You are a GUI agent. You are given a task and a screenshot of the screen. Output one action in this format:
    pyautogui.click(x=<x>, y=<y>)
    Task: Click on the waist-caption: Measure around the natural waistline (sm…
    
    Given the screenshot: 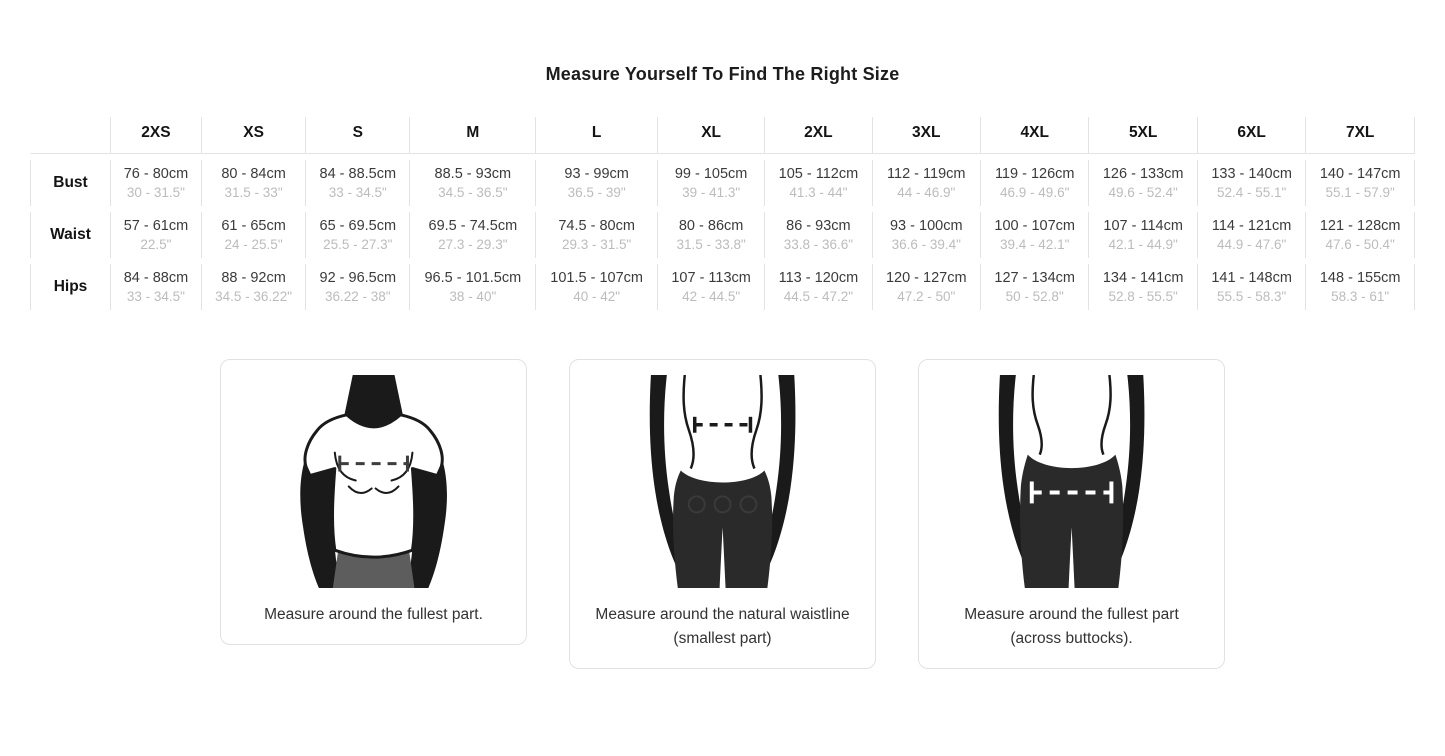 What is the action you would take?
    pyautogui.click(x=722, y=626)
    